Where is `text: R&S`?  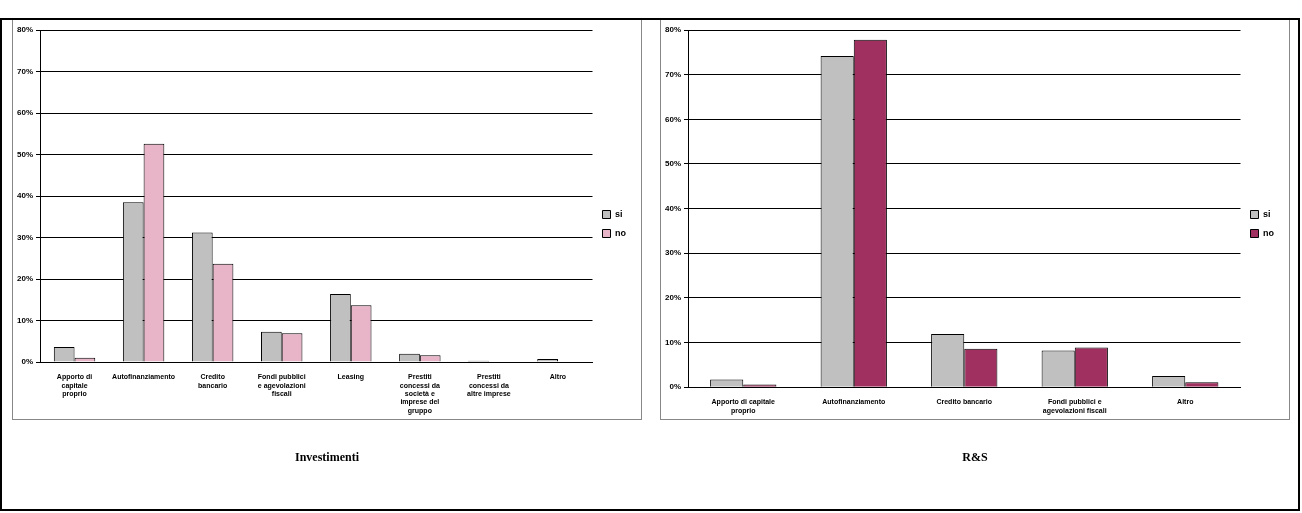 text: R&S is located at coordinates (975, 457).